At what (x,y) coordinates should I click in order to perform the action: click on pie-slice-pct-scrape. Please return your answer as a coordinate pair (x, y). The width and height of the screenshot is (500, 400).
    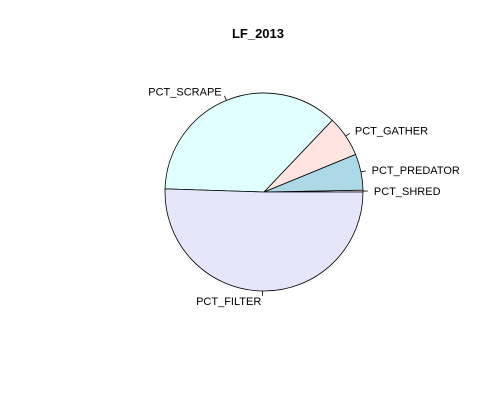
    Looking at the image, I should click on (248, 142).